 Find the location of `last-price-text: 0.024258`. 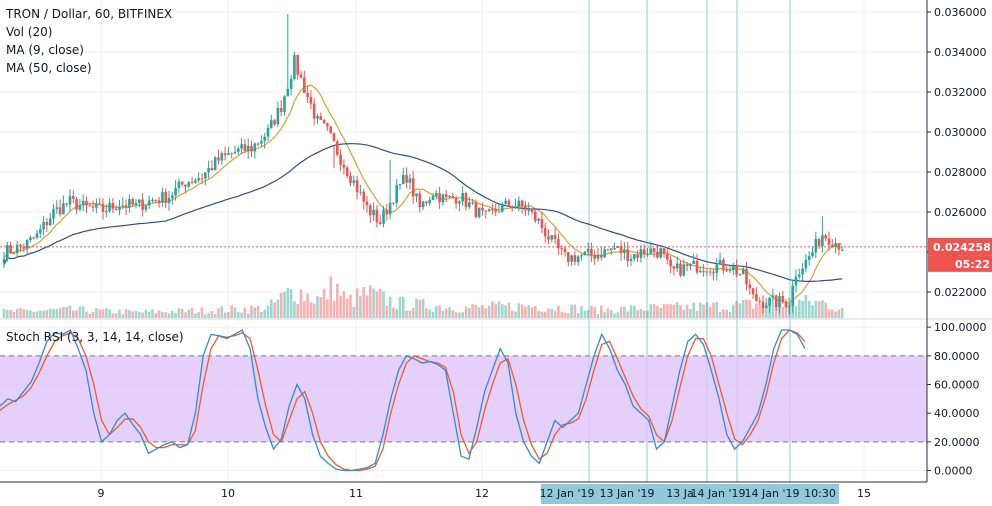

last-price-text: 0.024258 is located at coordinates (962, 247).